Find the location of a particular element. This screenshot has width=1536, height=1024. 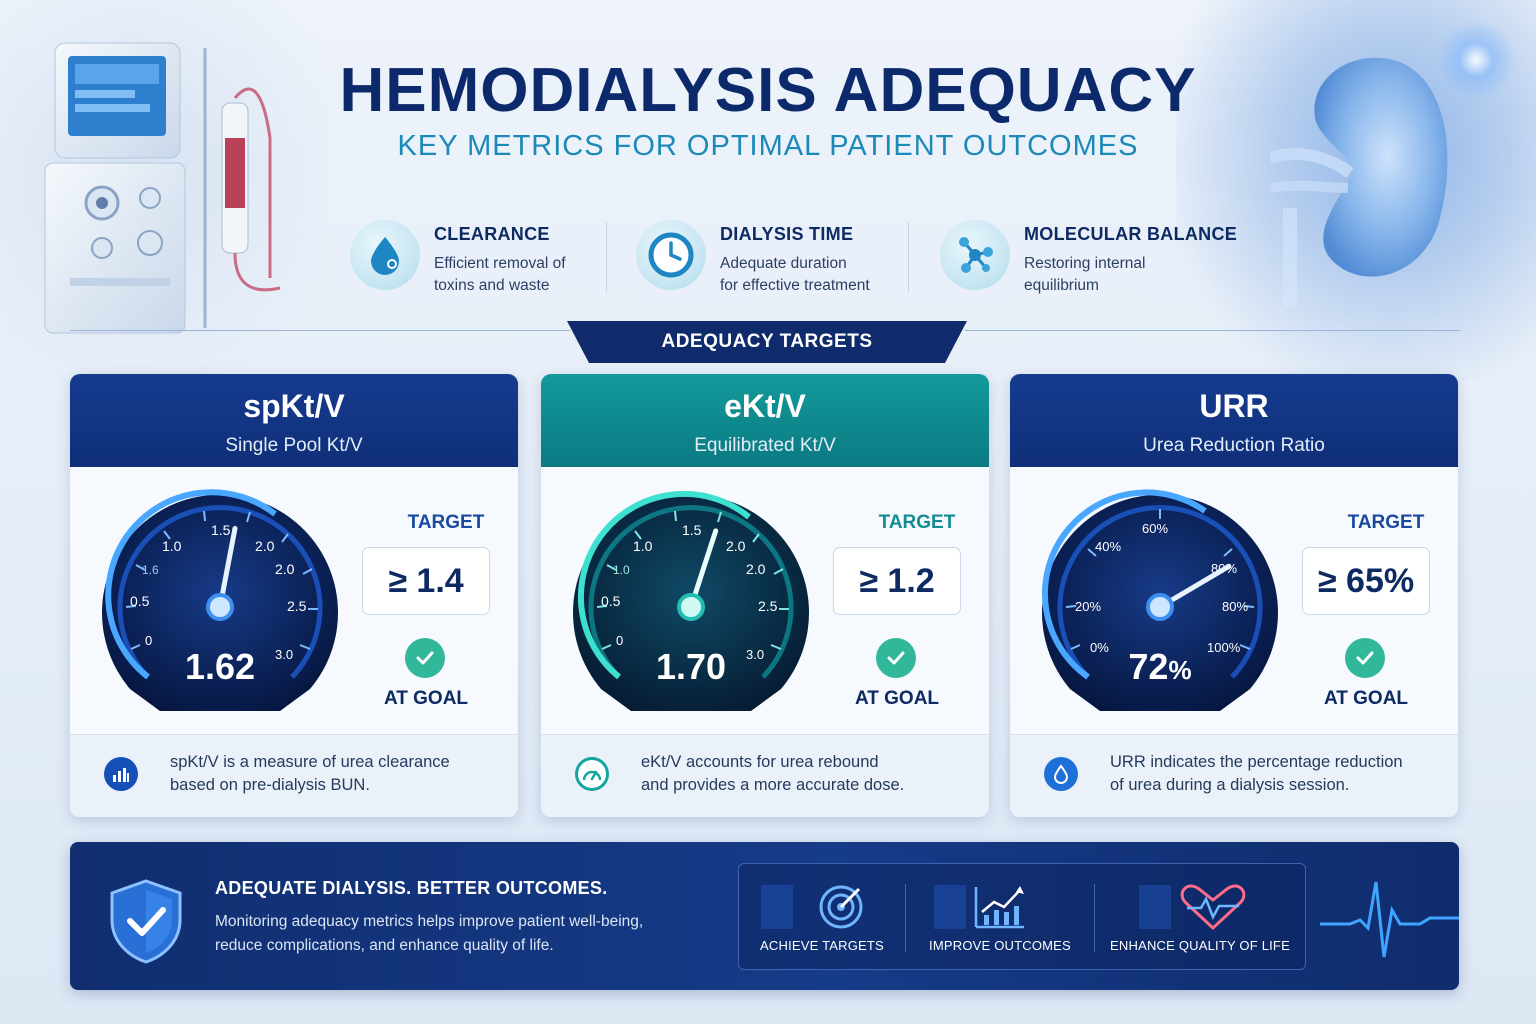

card-title: eKt/V is located at coordinates (765, 406).